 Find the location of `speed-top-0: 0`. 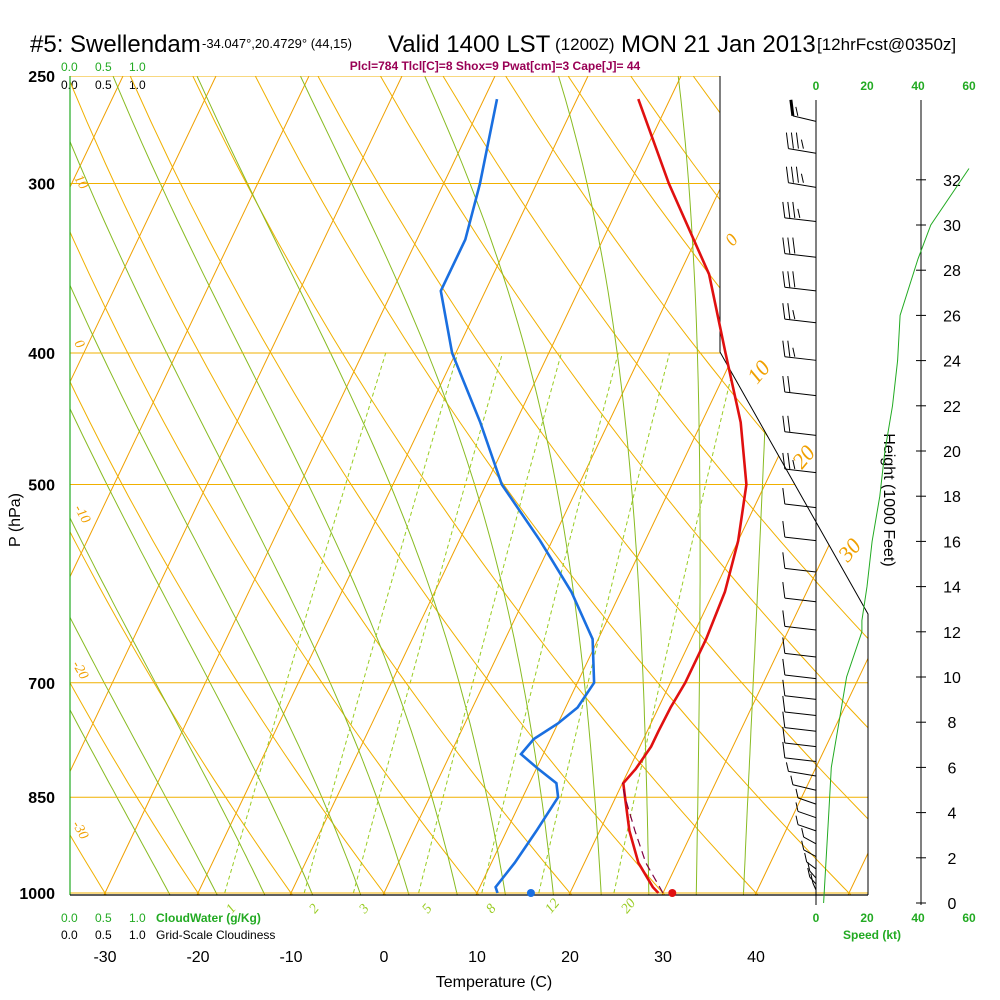

speed-top-0: 0 is located at coordinates (816, 86).